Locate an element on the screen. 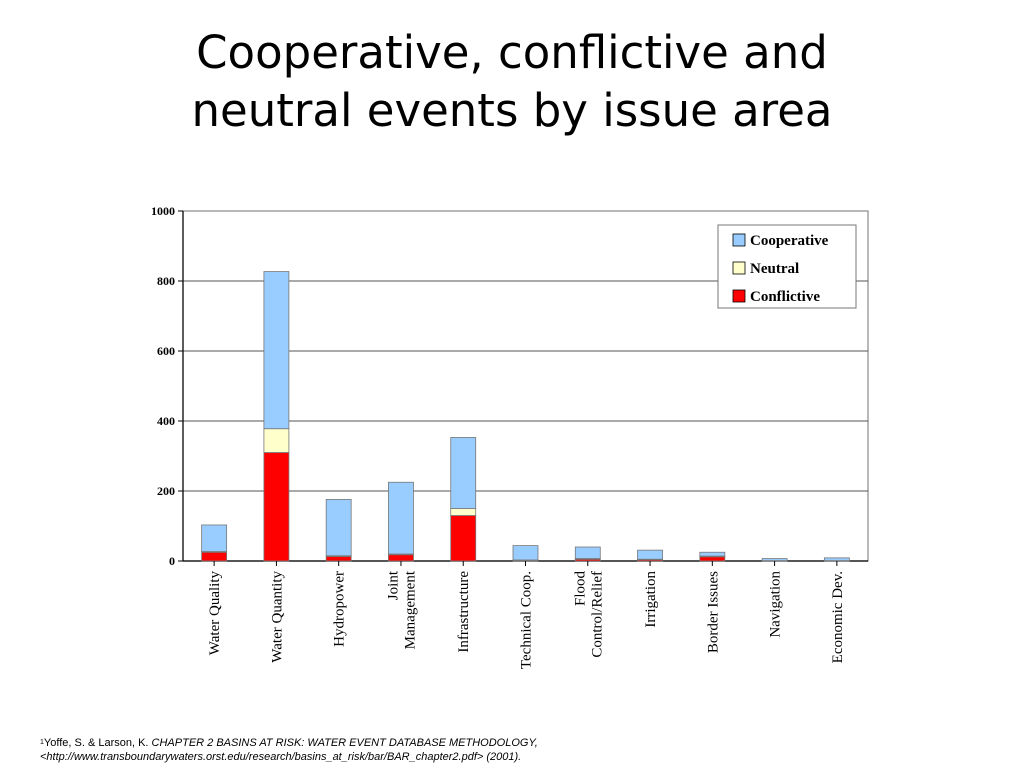 Image resolution: width=1024 pixels, height=768 pixels. footnote-marker: 1 is located at coordinates (42, 742).